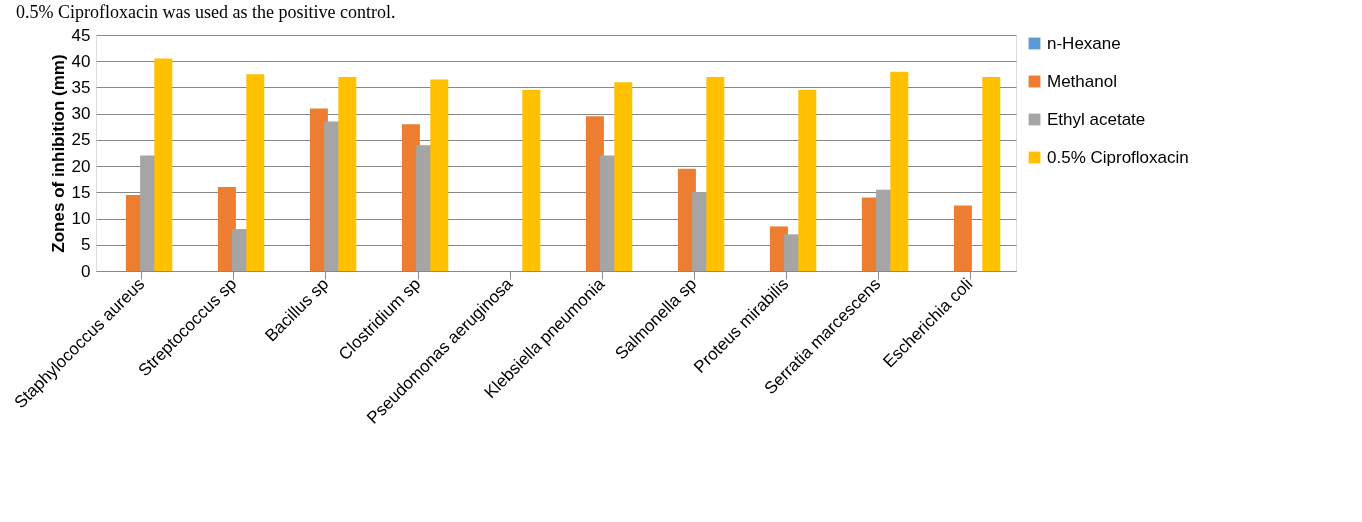 Image resolution: width=1362 pixels, height=522 pixels. Describe the element at coordinates (58, 153) in the screenshot. I see `y-axis-title: Zones of inhibition (mm)` at that location.